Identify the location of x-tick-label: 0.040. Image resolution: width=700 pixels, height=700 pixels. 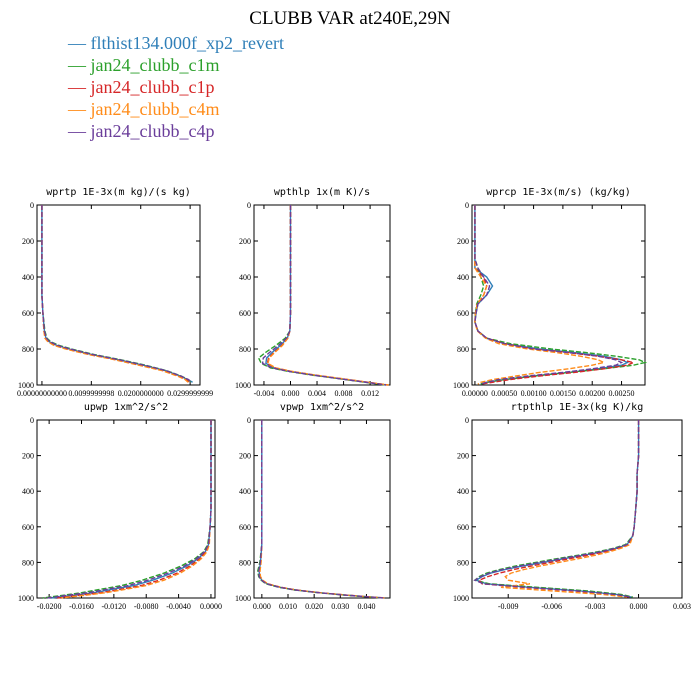
(366, 606).